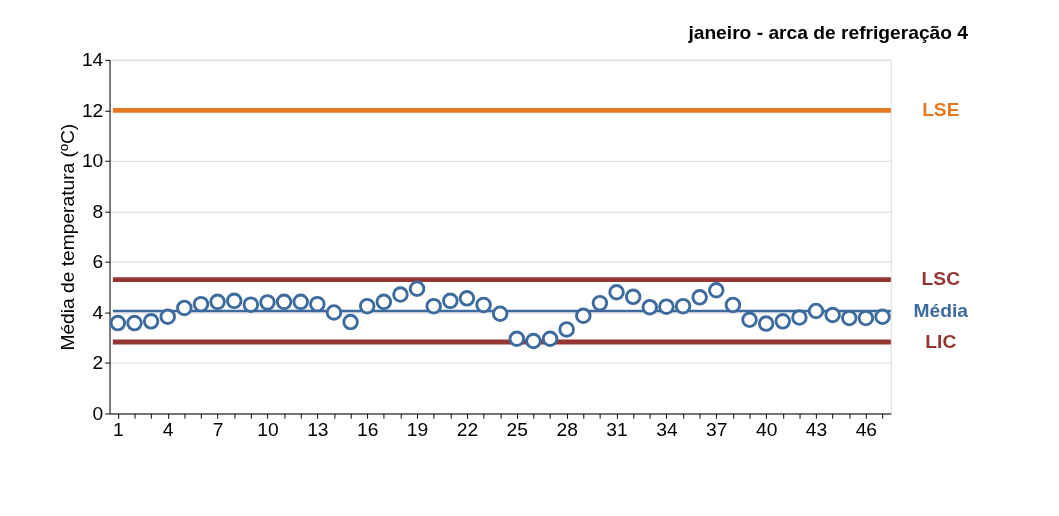 The image size is (1059, 516). What do you see at coordinates (168, 430) in the screenshot?
I see `x-tick-label: 4` at bounding box center [168, 430].